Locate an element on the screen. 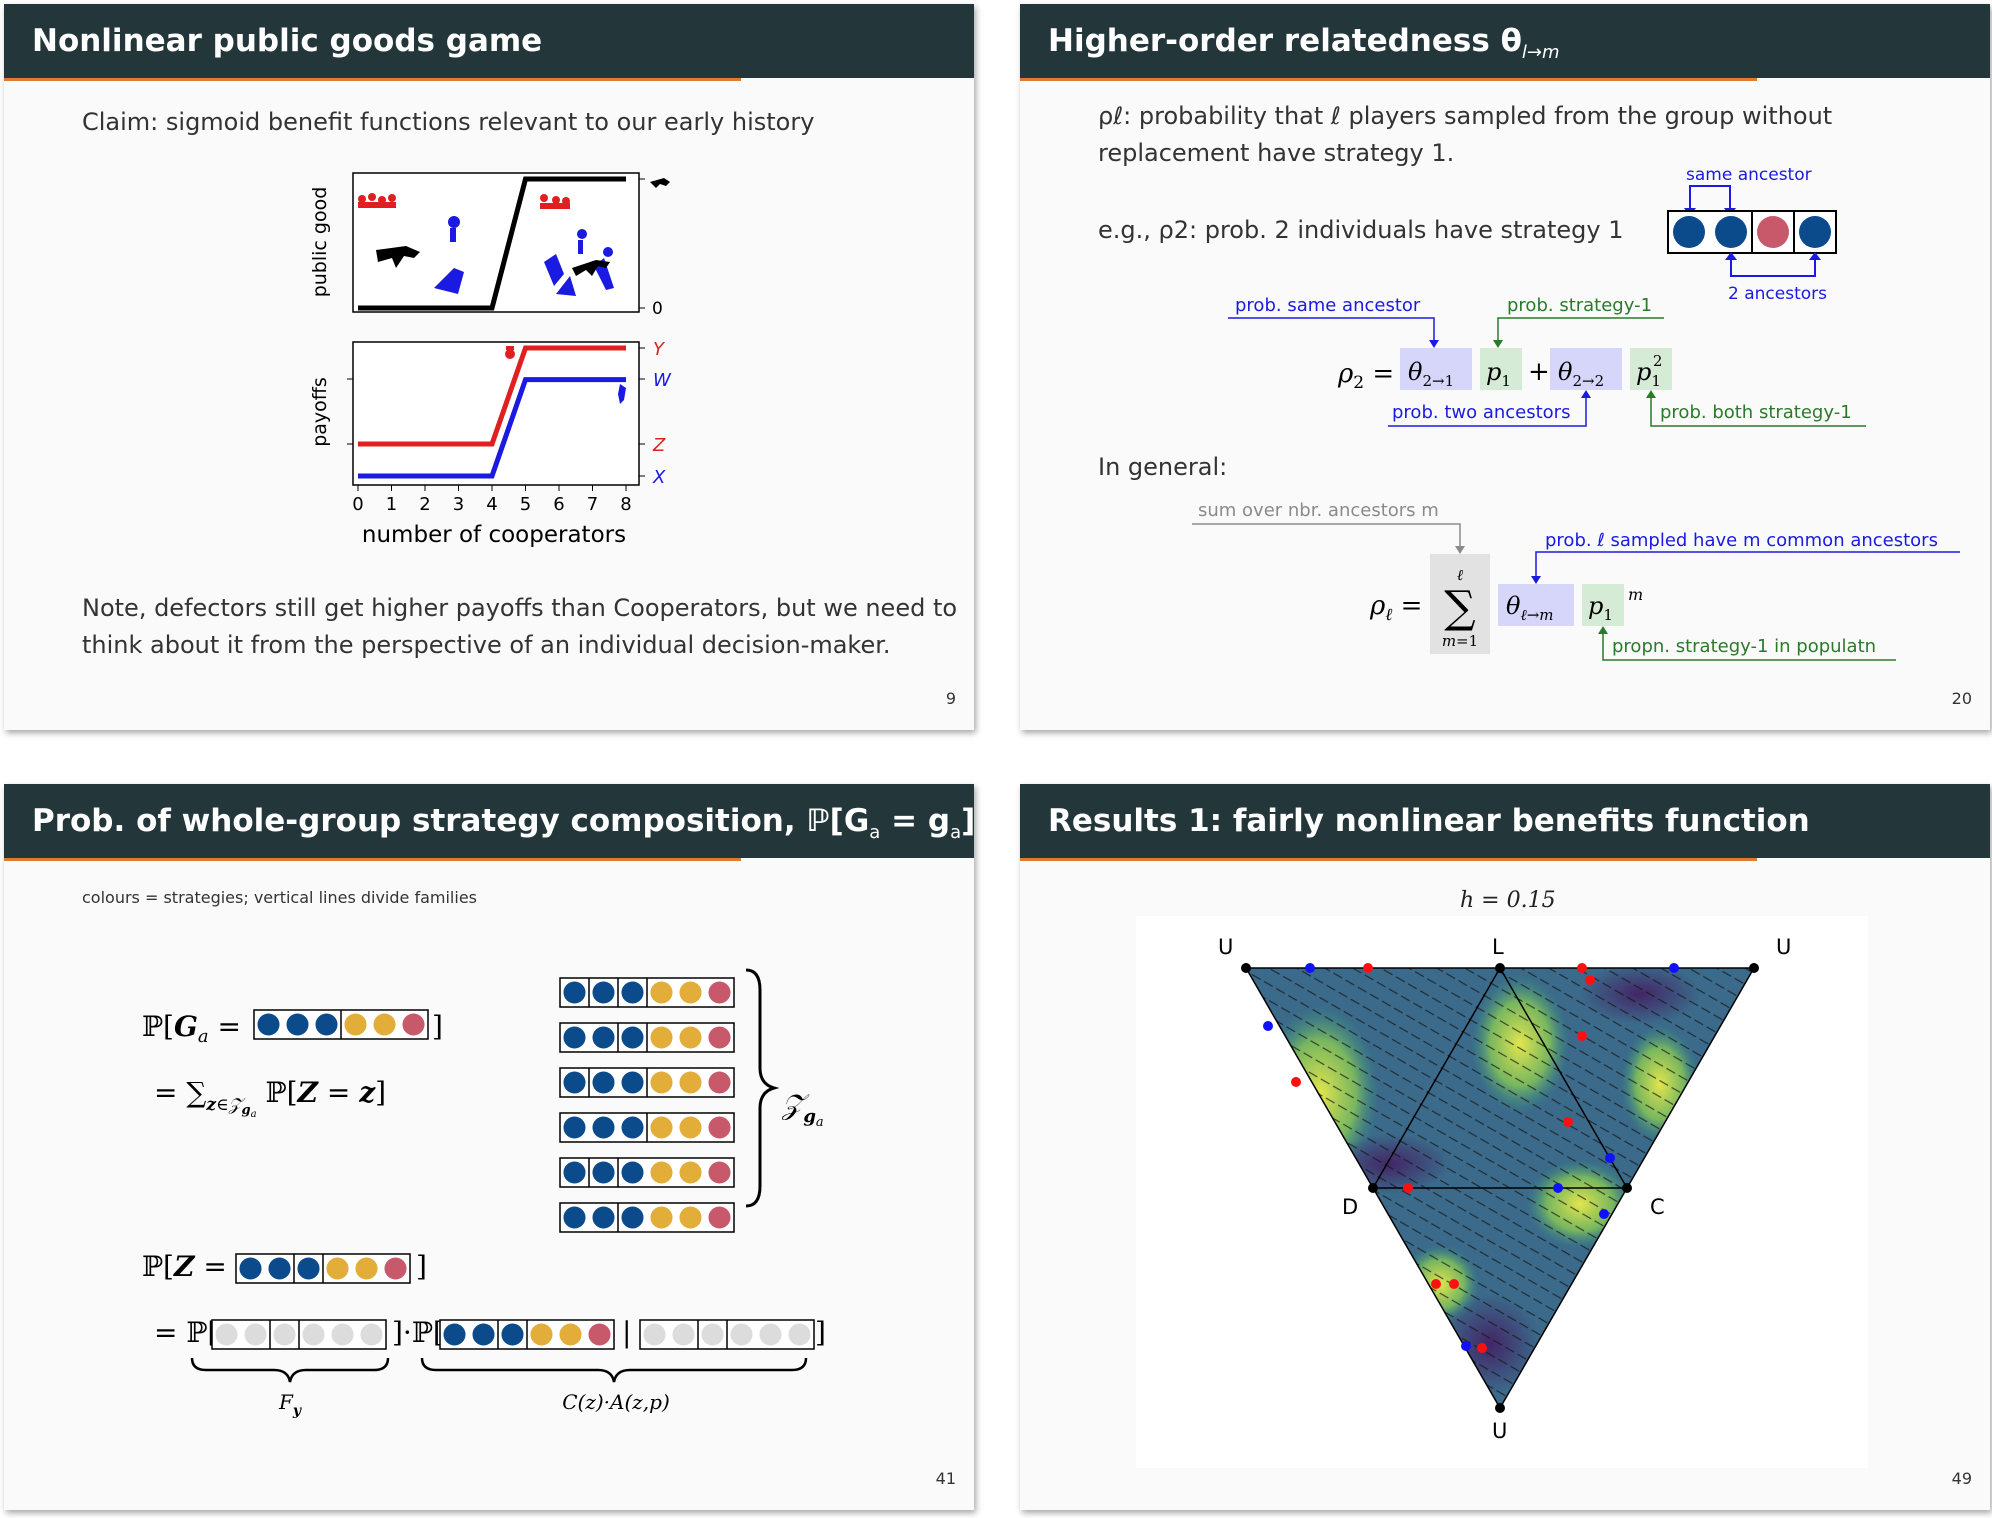 The width and height of the screenshot is (1992, 1518). ann-sampled-ancestors: prob. ℓ sampled have m common ancestors is located at coordinates (1741, 540).